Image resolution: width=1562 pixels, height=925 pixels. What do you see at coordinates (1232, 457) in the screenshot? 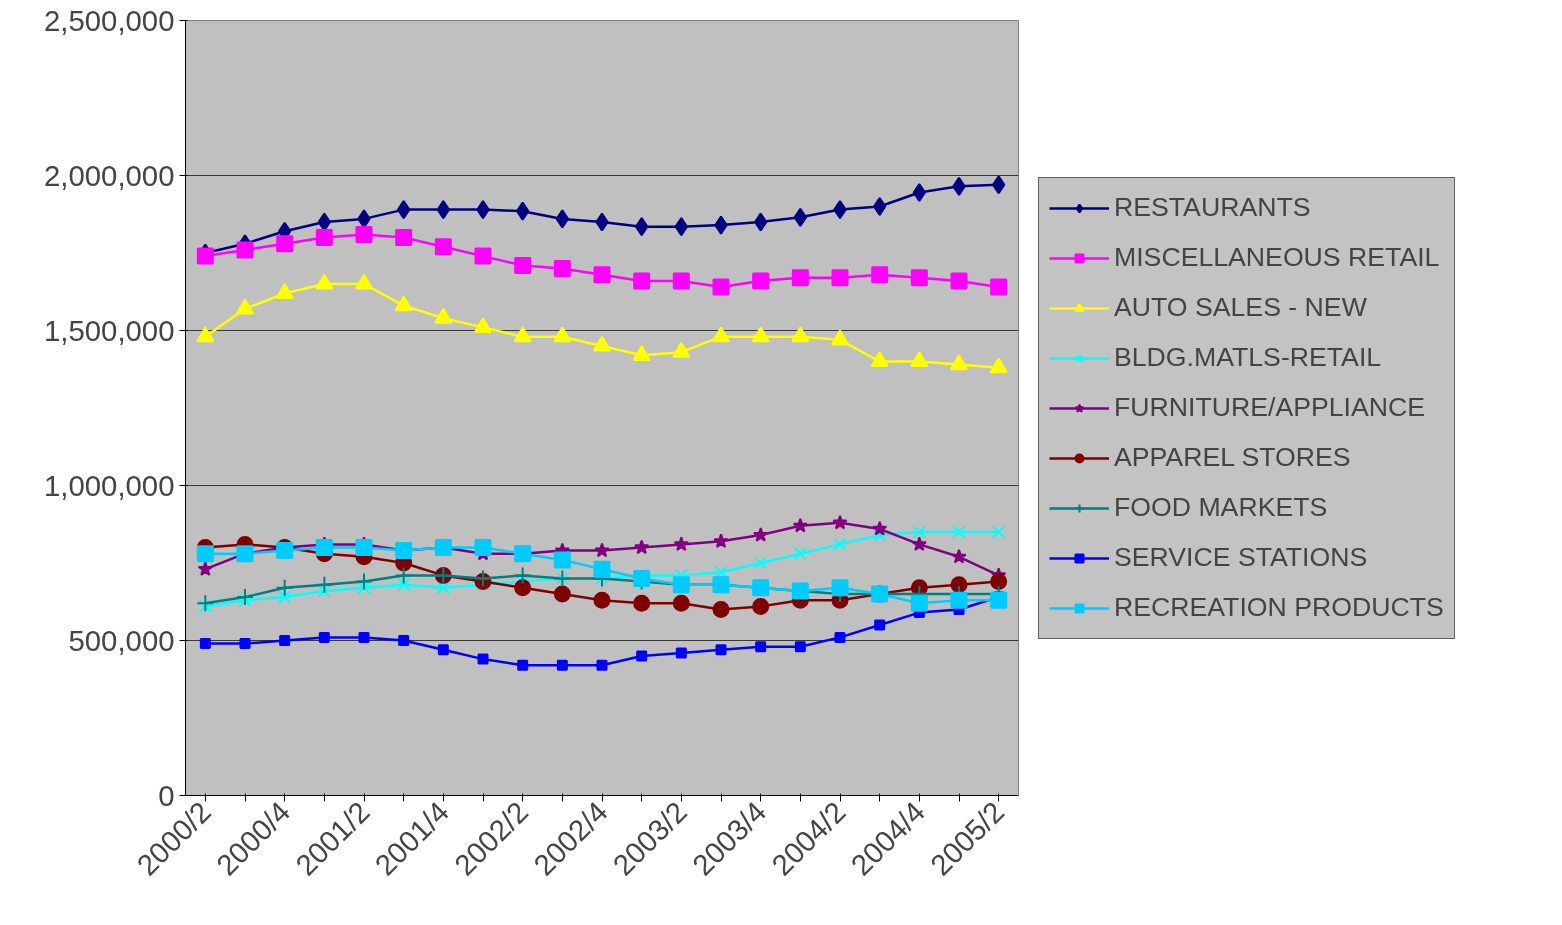
I see `legend-label: APPAREL STORES` at bounding box center [1232, 457].